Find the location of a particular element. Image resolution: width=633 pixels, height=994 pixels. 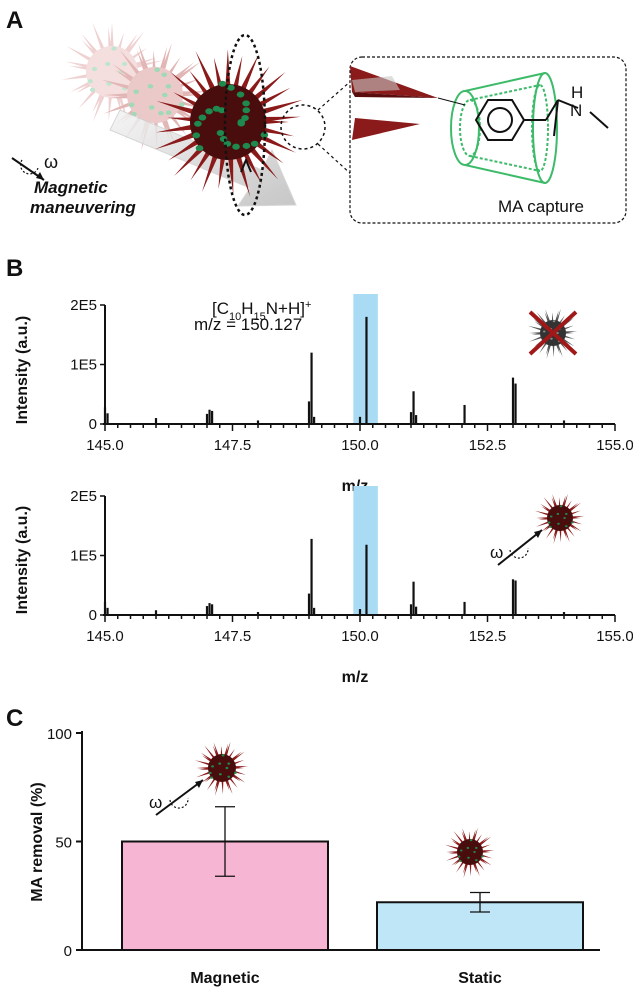

spectrum-ylabel: Intensity (a.u.) is located at coordinates (22, 370).